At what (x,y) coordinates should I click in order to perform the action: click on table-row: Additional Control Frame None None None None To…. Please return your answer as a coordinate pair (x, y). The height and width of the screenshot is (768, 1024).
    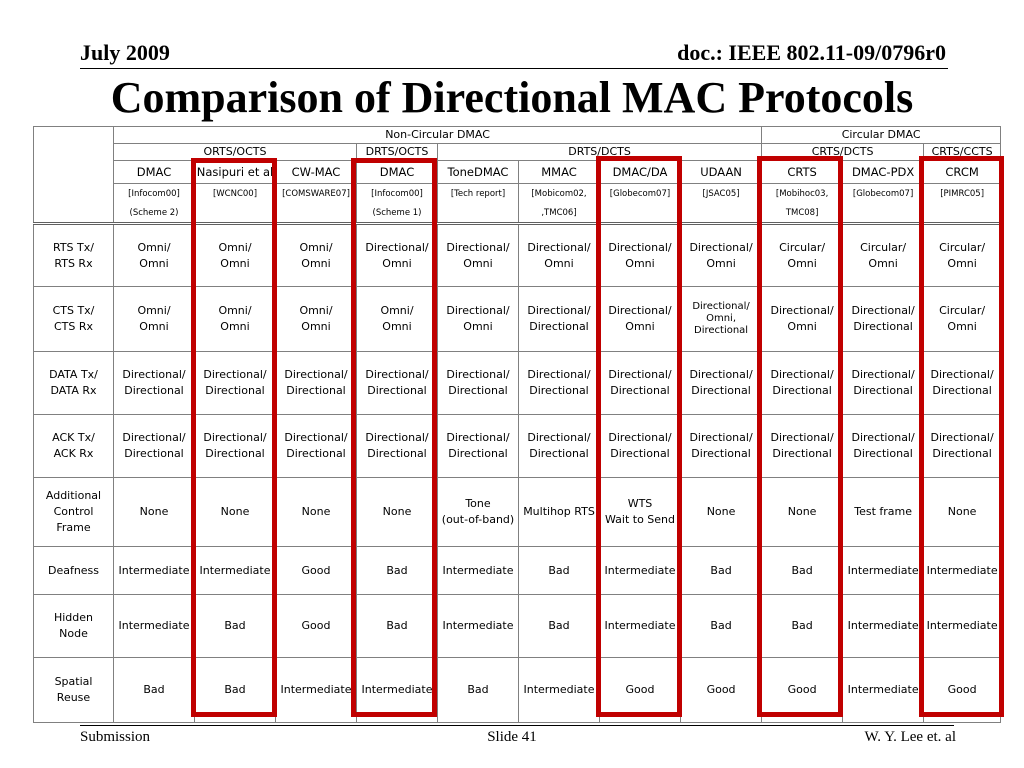
    Looking at the image, I should click on (517, 512).